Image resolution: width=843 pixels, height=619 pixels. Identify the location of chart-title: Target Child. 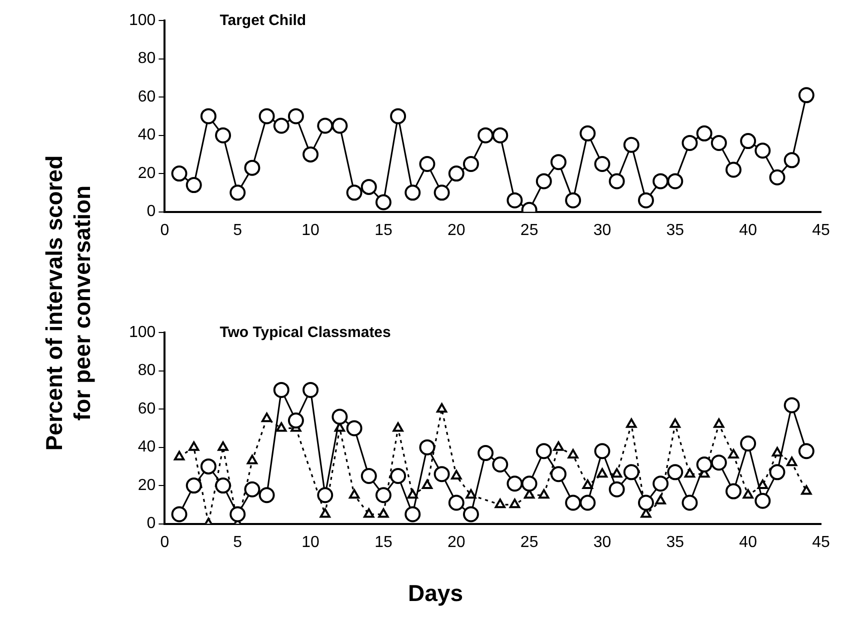
(263, 21).